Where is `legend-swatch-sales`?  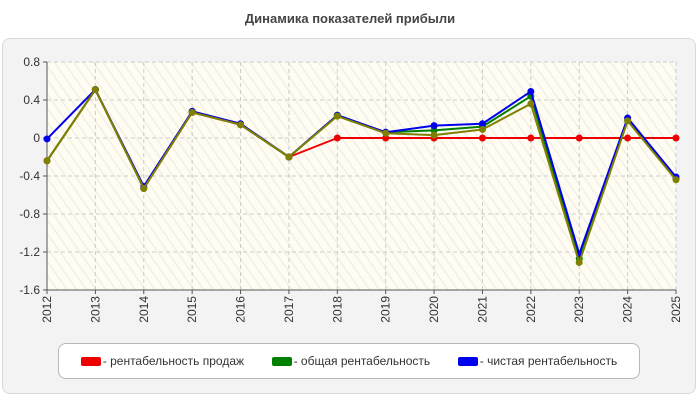
legend-swatch-sales is located at coordinates (90, 361).